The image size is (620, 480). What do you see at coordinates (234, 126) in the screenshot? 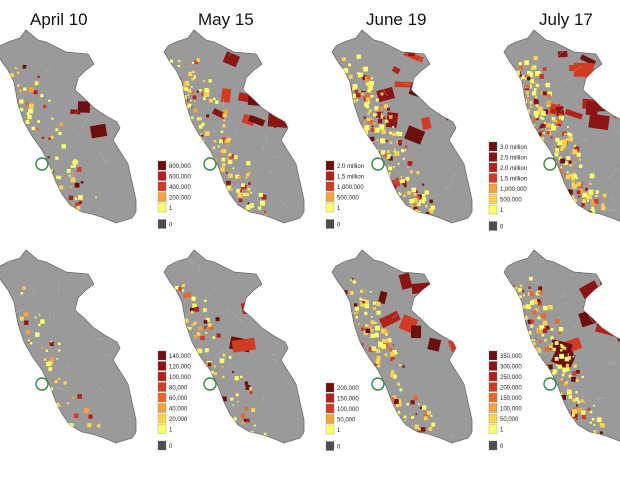
I see `map-may-top` at bounding box center [234, 126].